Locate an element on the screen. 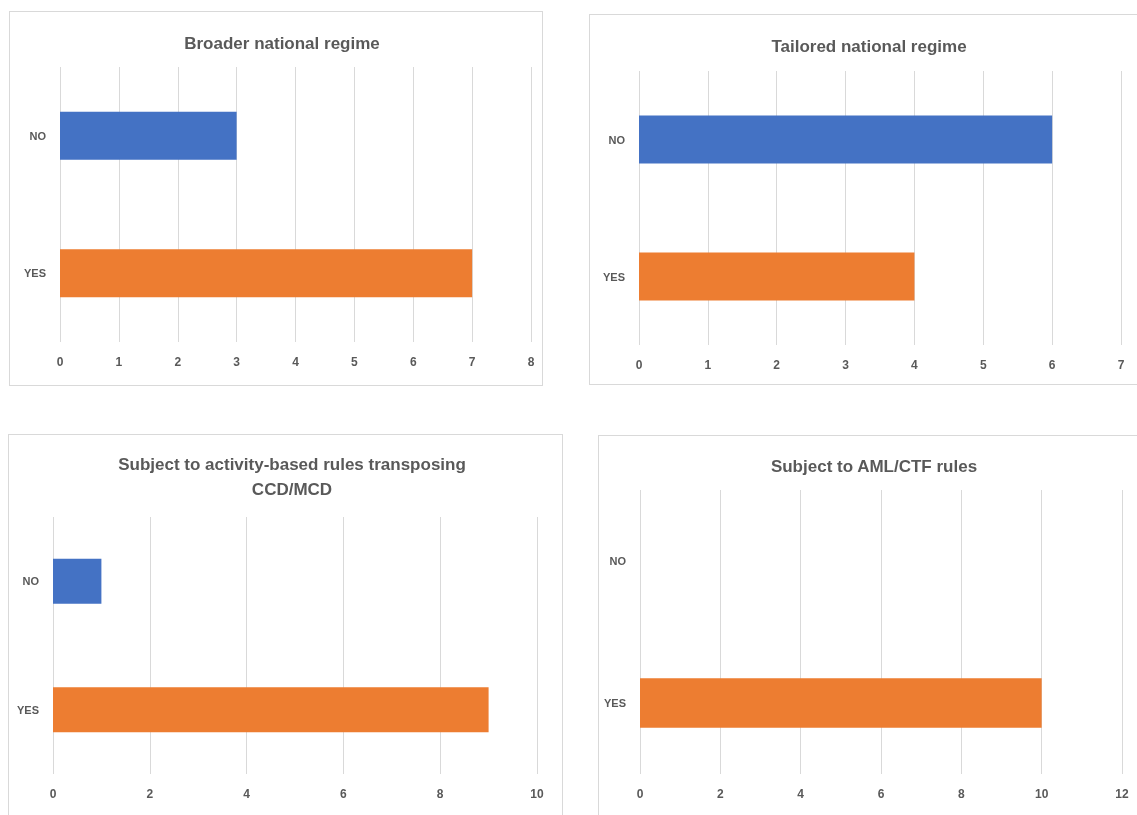 Image resolution: width=1137 pixels, height=815 pixels. x-tick-label: 12 is located at coordinates (1122, 794).